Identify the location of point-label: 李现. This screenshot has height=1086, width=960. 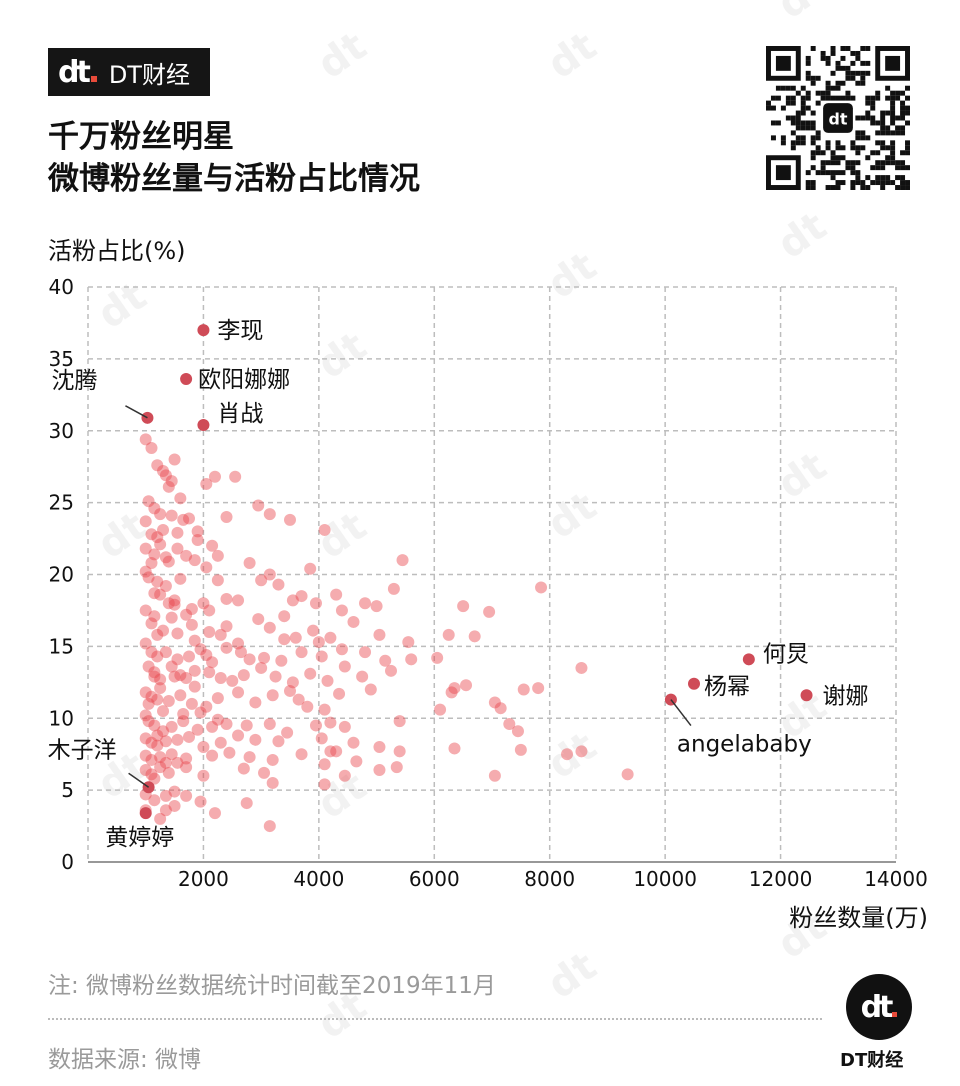
(240, 331).